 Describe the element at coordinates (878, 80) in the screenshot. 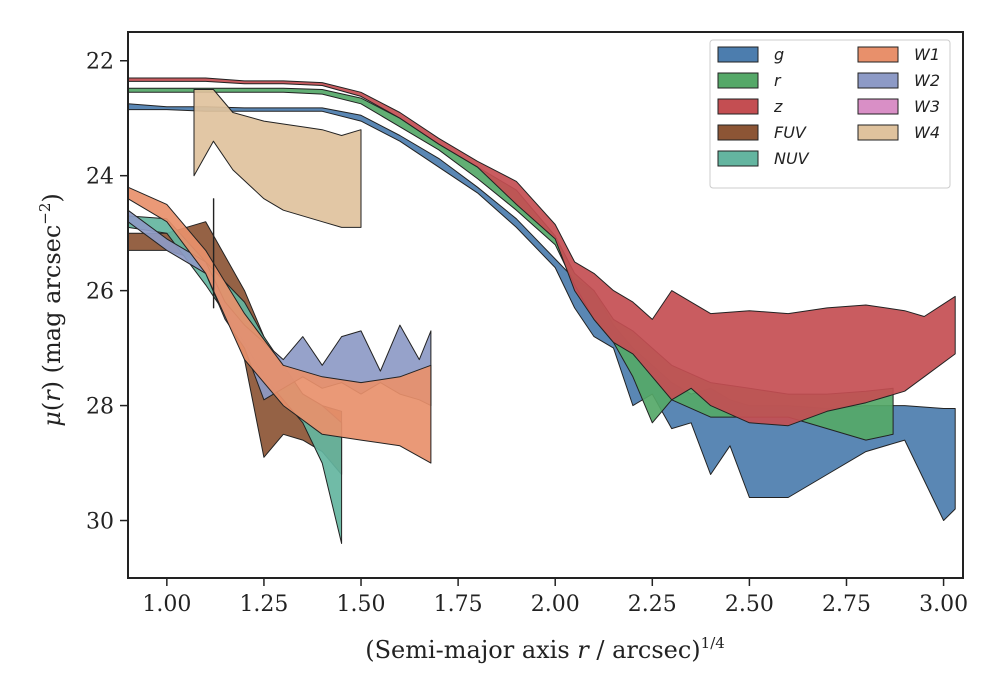

I see `legend-swatch-w2` at that location.